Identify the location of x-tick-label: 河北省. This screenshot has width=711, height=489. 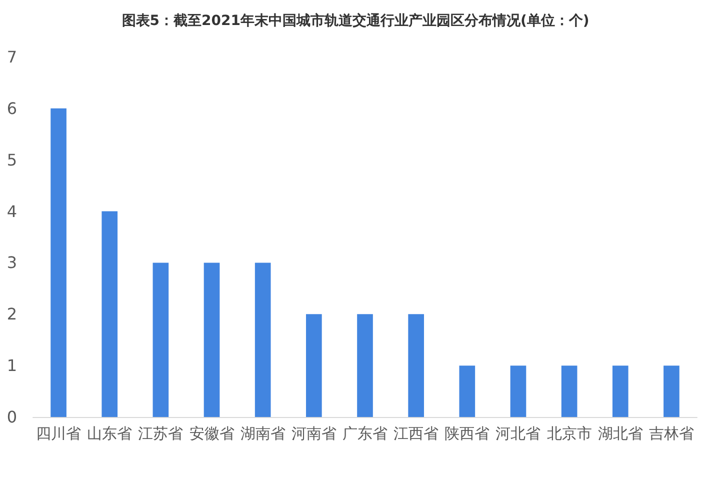
(518, 433).